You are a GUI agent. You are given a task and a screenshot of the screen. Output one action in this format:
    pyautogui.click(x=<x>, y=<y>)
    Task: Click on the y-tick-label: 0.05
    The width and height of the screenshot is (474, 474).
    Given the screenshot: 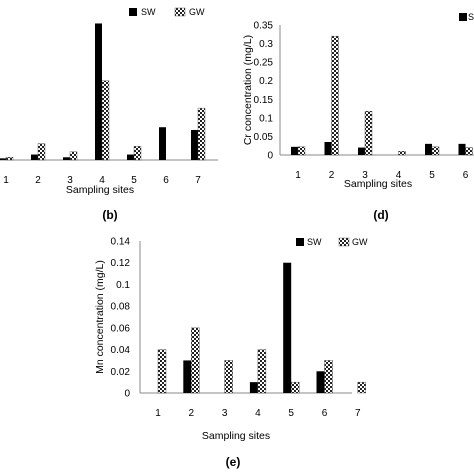 What is the action you would take?
    pyautogui.click(x=264, y=137)
    